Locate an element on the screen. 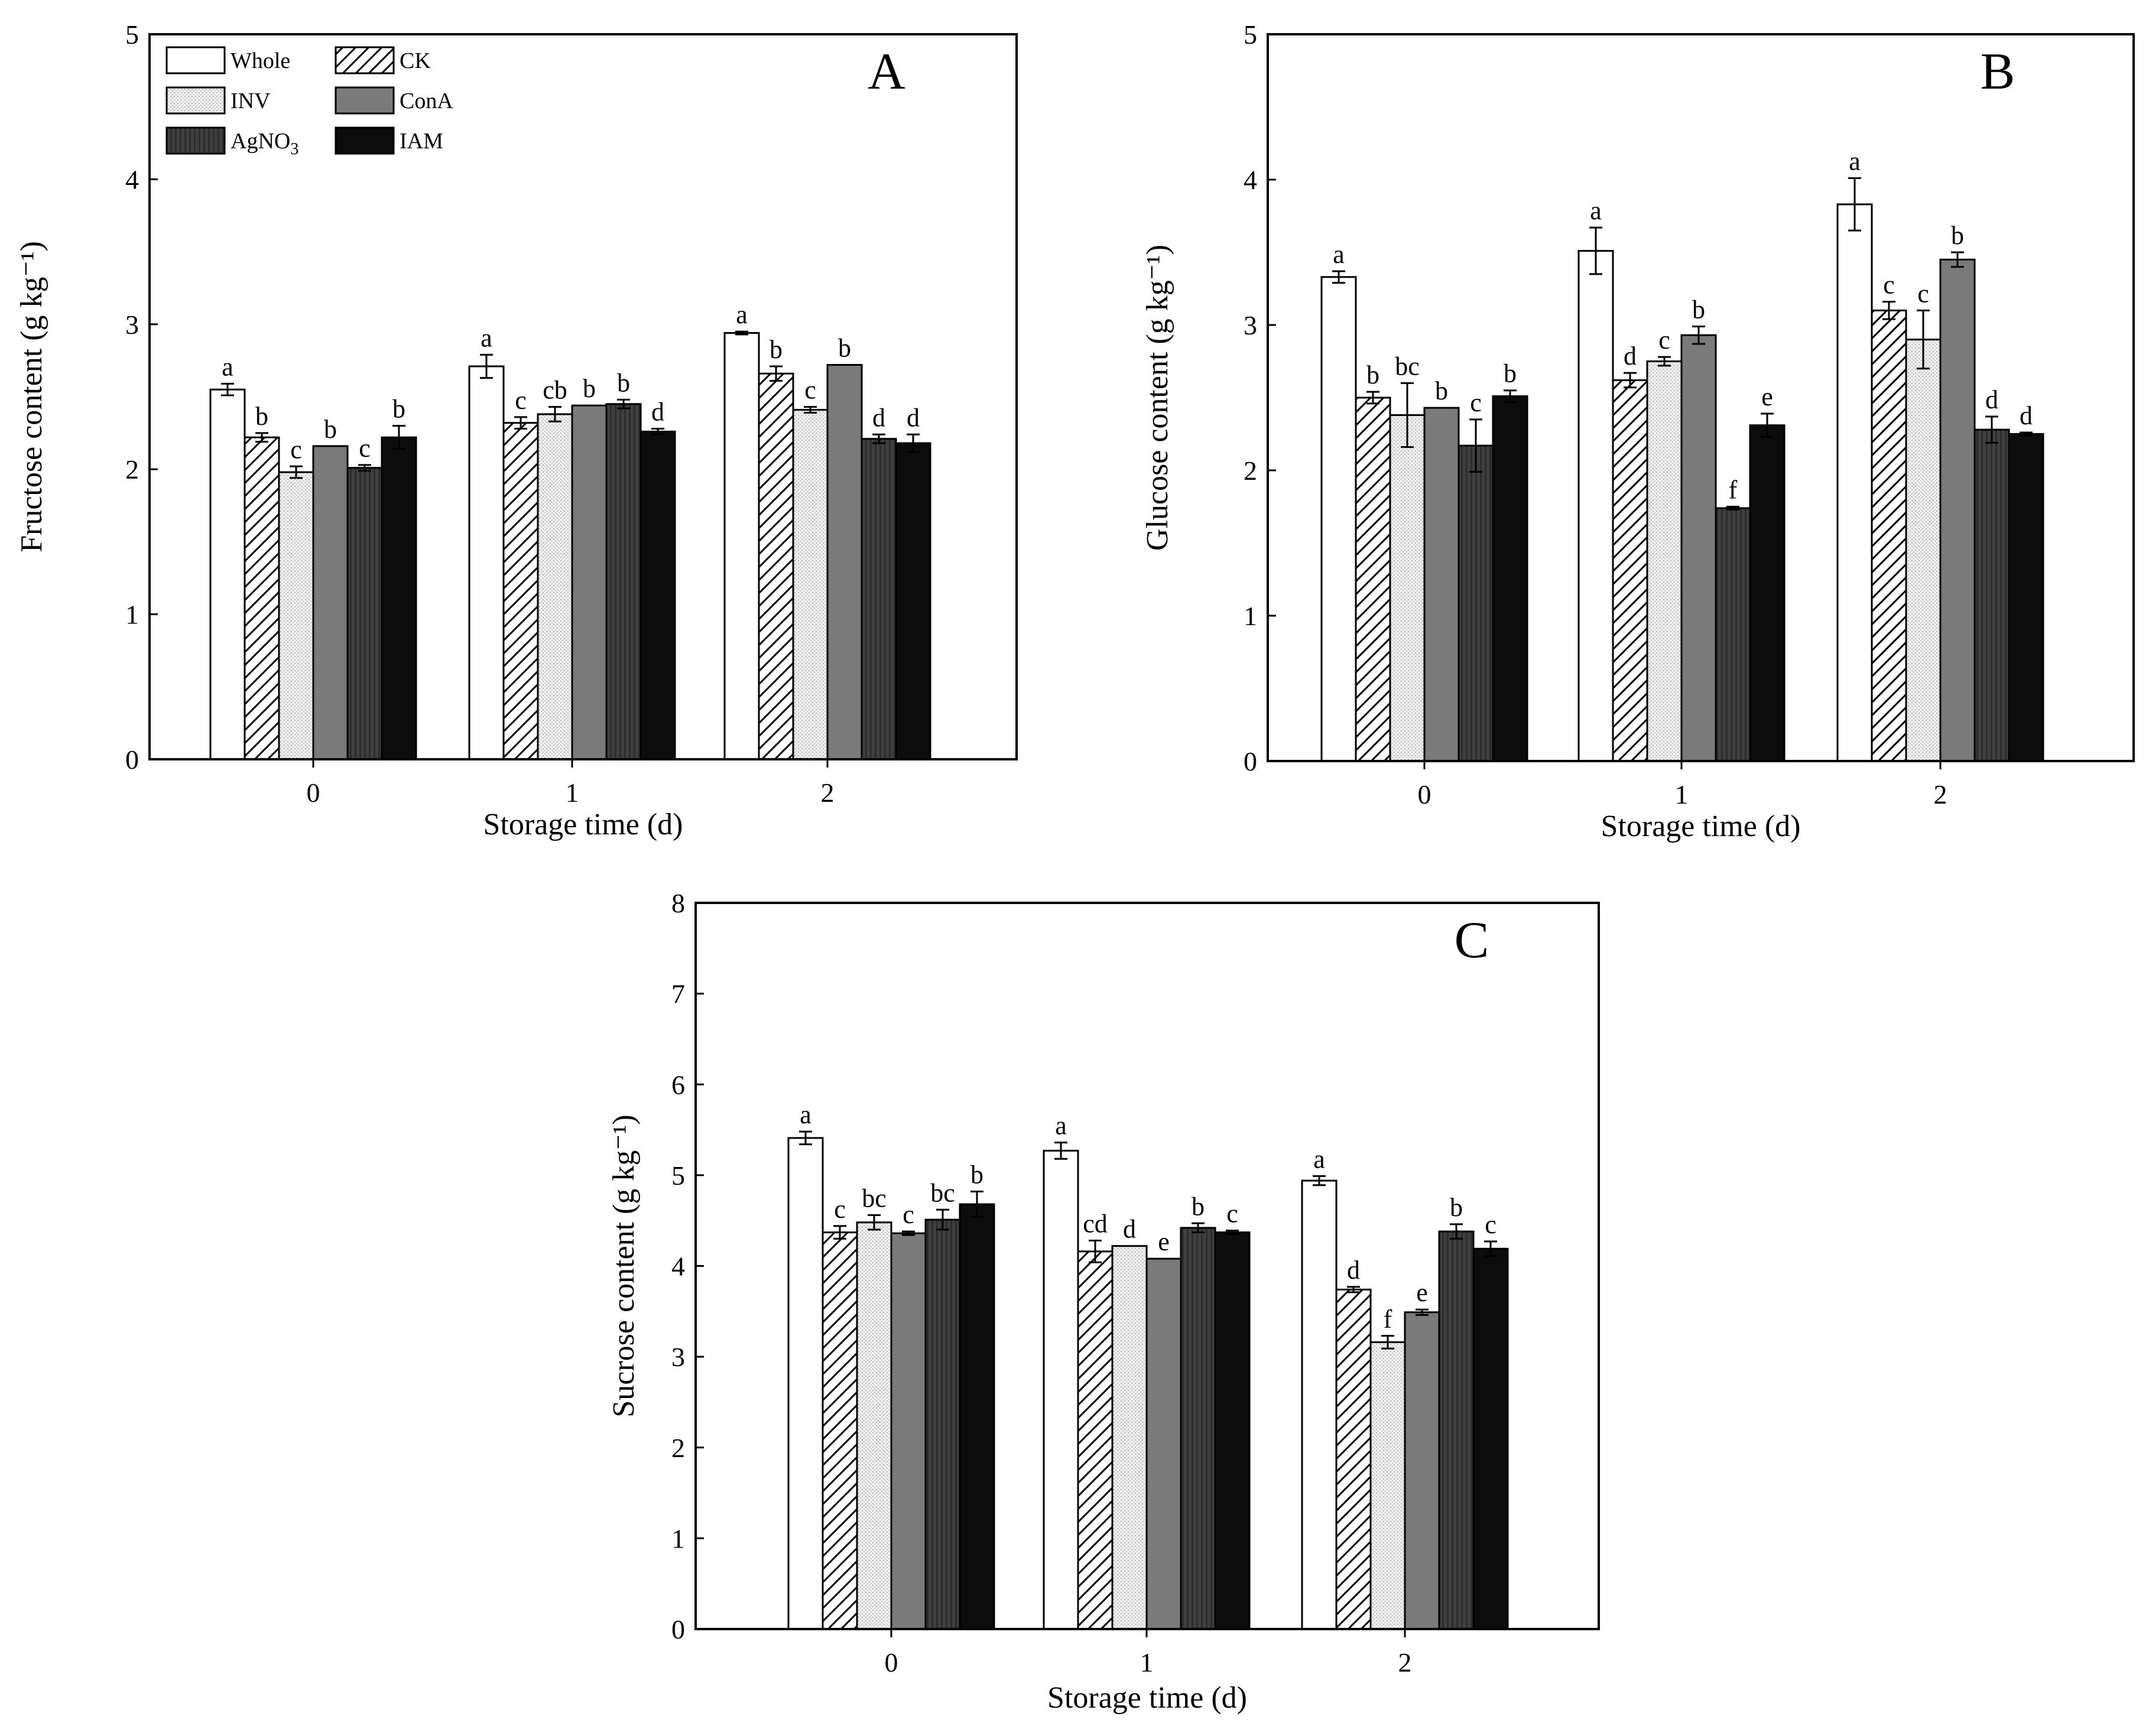  series-ConA: b b b is located at coordinates (587, 547).